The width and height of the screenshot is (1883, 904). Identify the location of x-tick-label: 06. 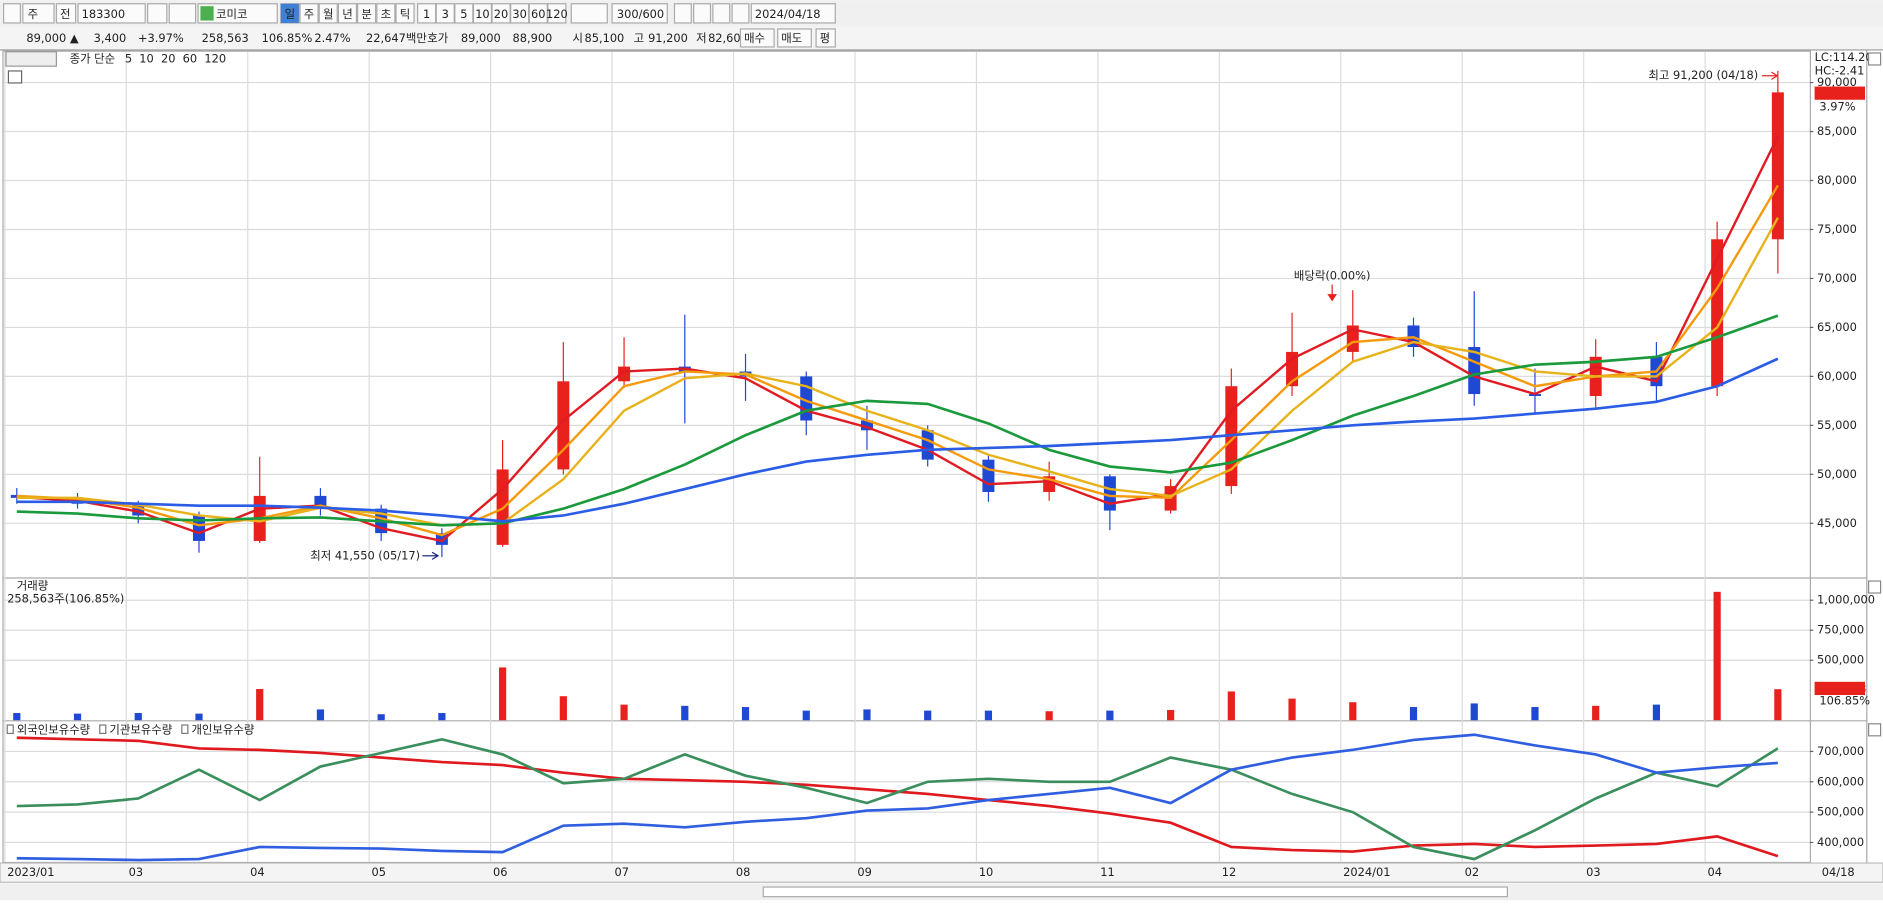
(500, 872).